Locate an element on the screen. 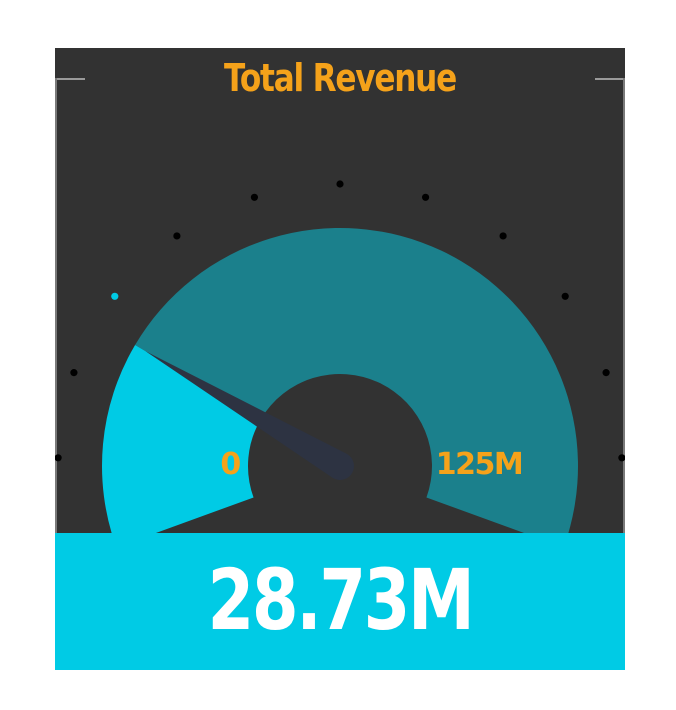 This screenshot has width=676, height=710. frame-corner-right is located at coordinates (610, 79).